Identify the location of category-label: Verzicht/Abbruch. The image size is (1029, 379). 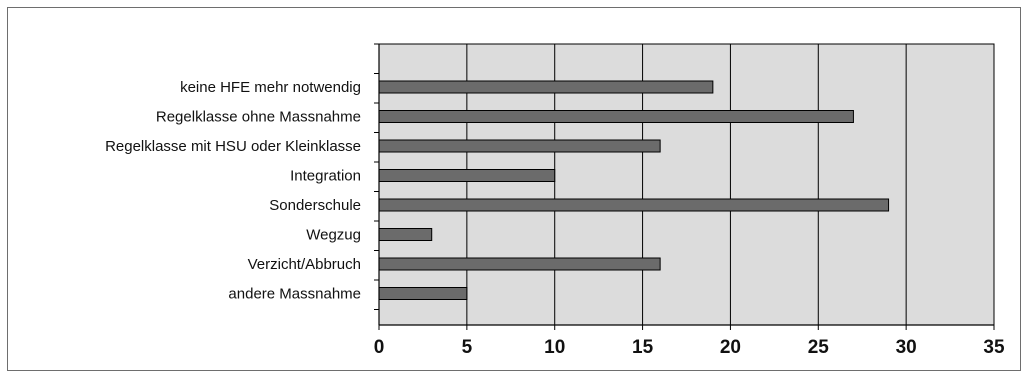
(304, 264).